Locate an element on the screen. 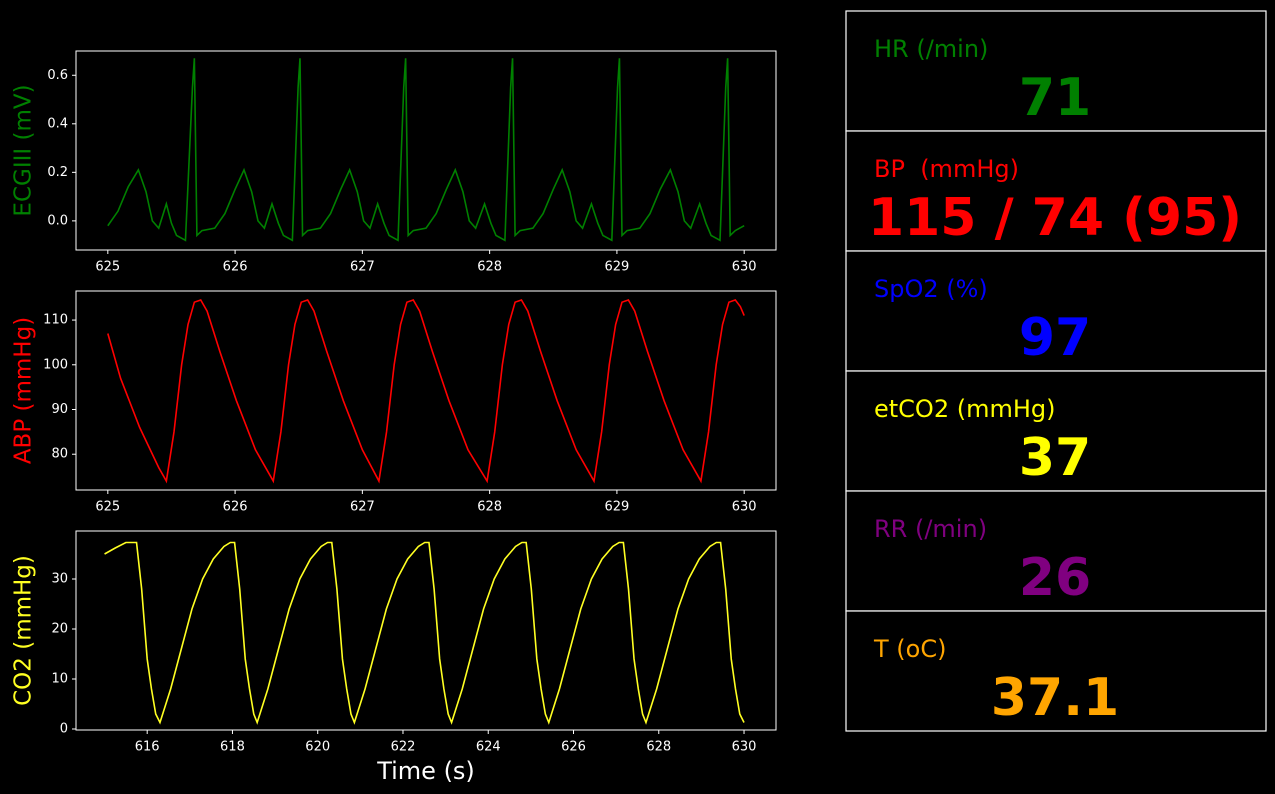 The image size is (1275, 794). y-tick-label: 20 is located at coordinates (59, 629).